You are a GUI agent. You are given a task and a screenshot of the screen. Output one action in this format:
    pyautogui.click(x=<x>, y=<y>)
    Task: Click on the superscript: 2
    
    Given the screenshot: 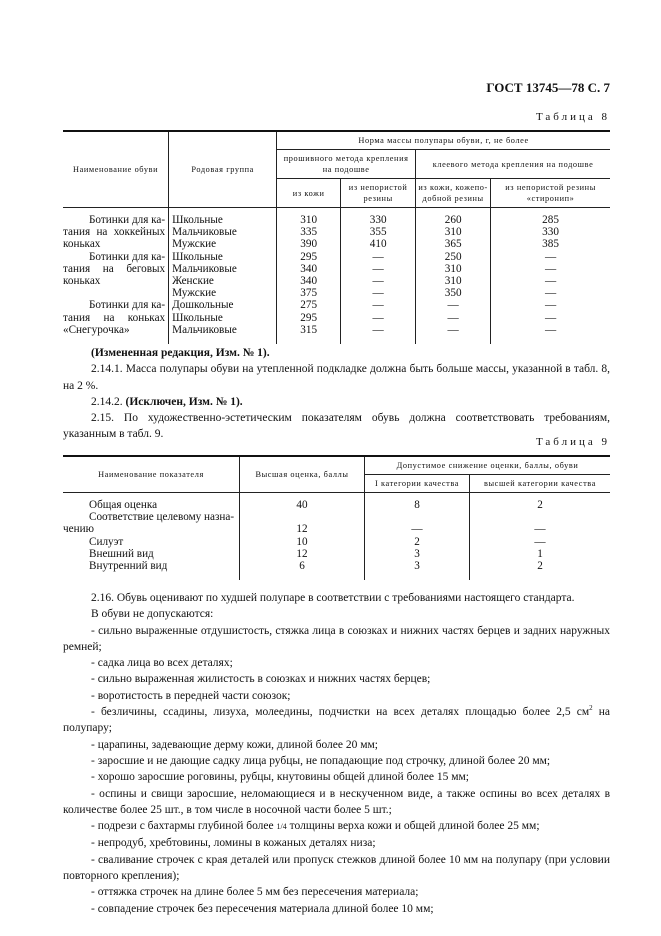 What is the action you would take?
    pyautogui.click(x=591, y=708)
    